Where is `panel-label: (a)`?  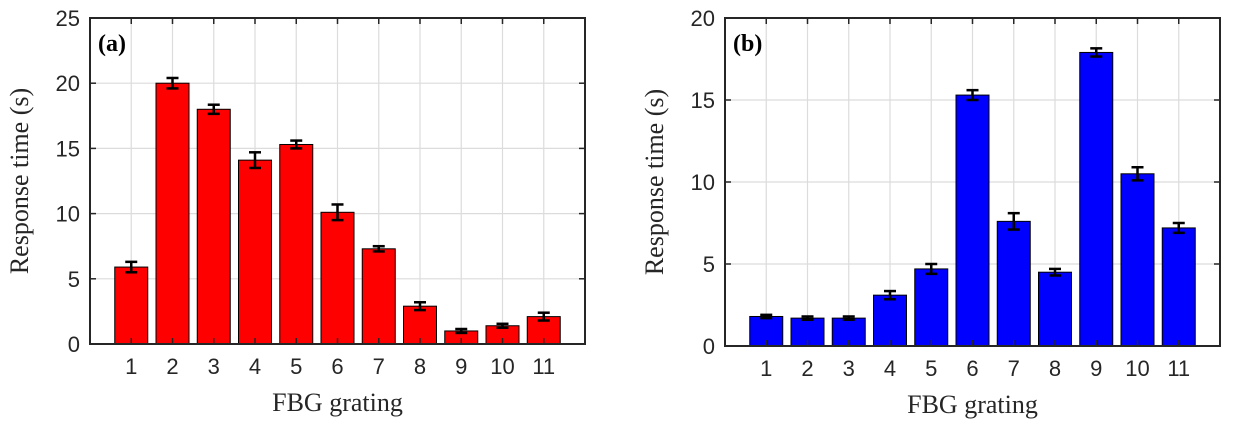
panel-label: (a) is located at coordinates (112, 44).